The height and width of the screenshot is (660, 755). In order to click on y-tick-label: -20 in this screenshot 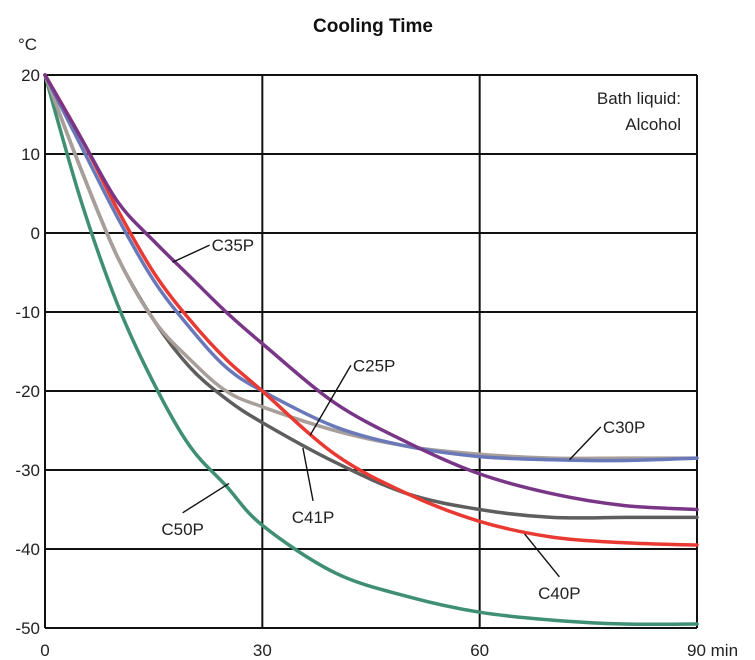, I will do `click(27, 391)`.